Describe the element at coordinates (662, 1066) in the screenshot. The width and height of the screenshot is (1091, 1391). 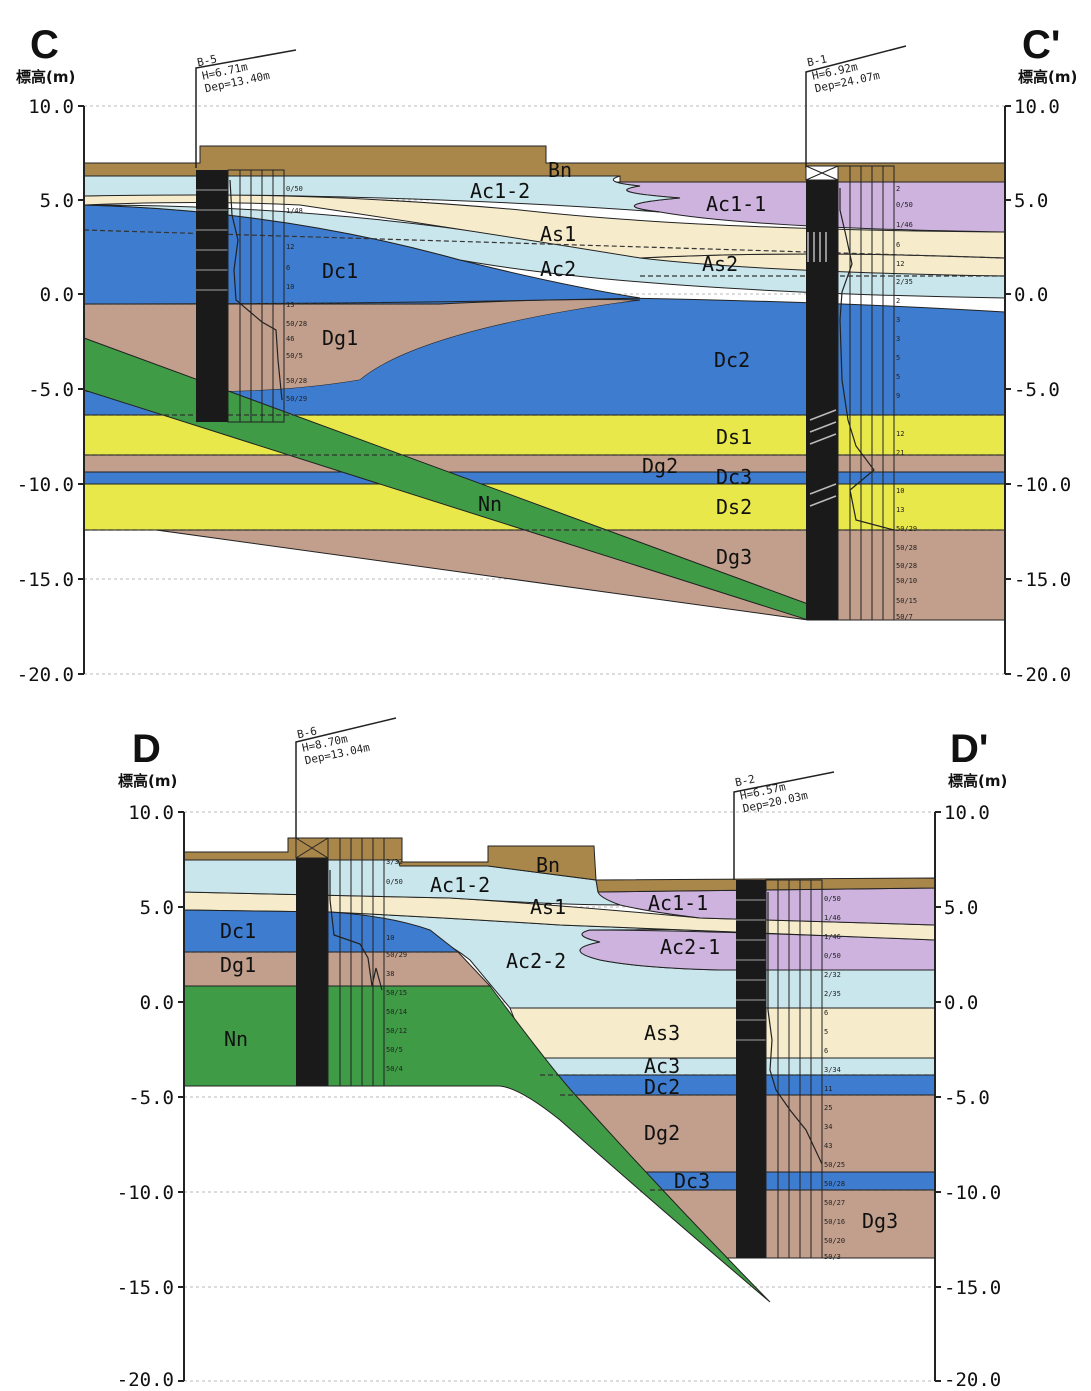
I see `layer-label: Ac3` at that location.